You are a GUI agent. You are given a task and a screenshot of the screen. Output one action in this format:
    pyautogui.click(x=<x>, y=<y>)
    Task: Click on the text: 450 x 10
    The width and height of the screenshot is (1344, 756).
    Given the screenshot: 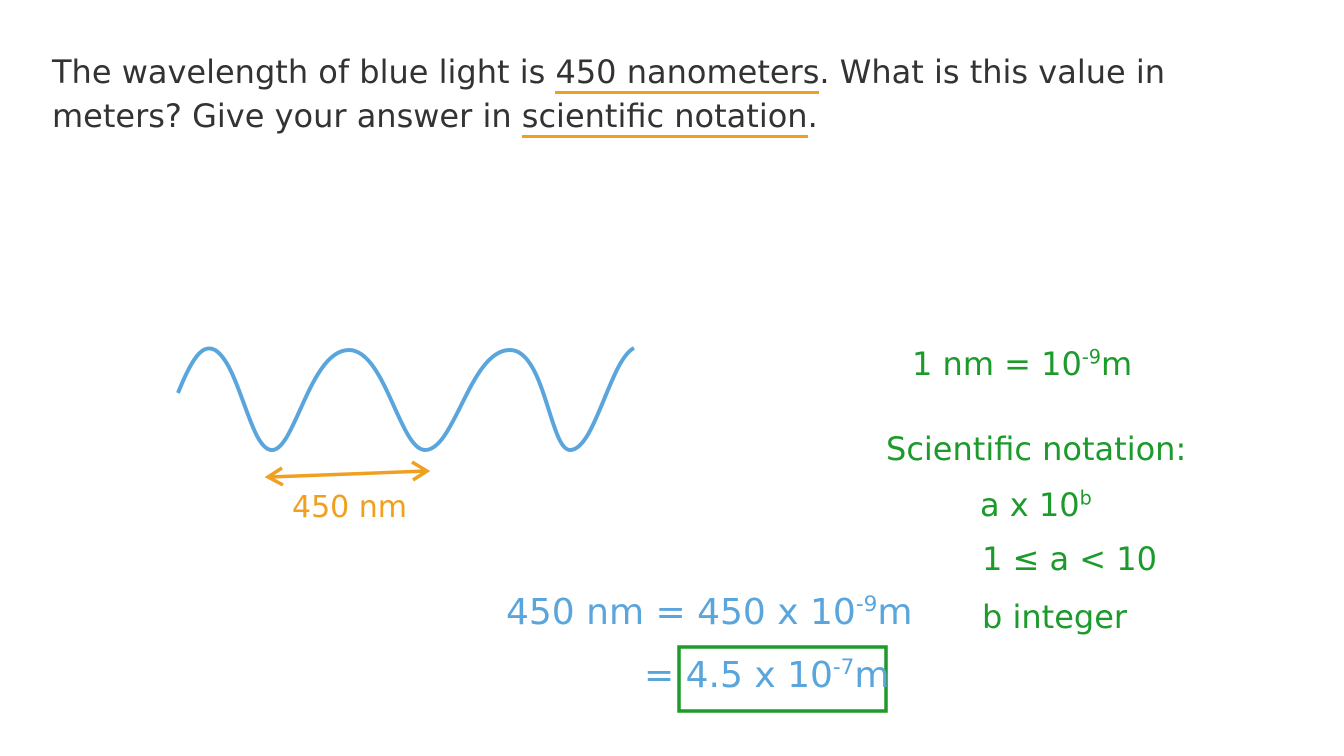 What is the action you would take?
    pyautogui.click(x=776, y=612)
    